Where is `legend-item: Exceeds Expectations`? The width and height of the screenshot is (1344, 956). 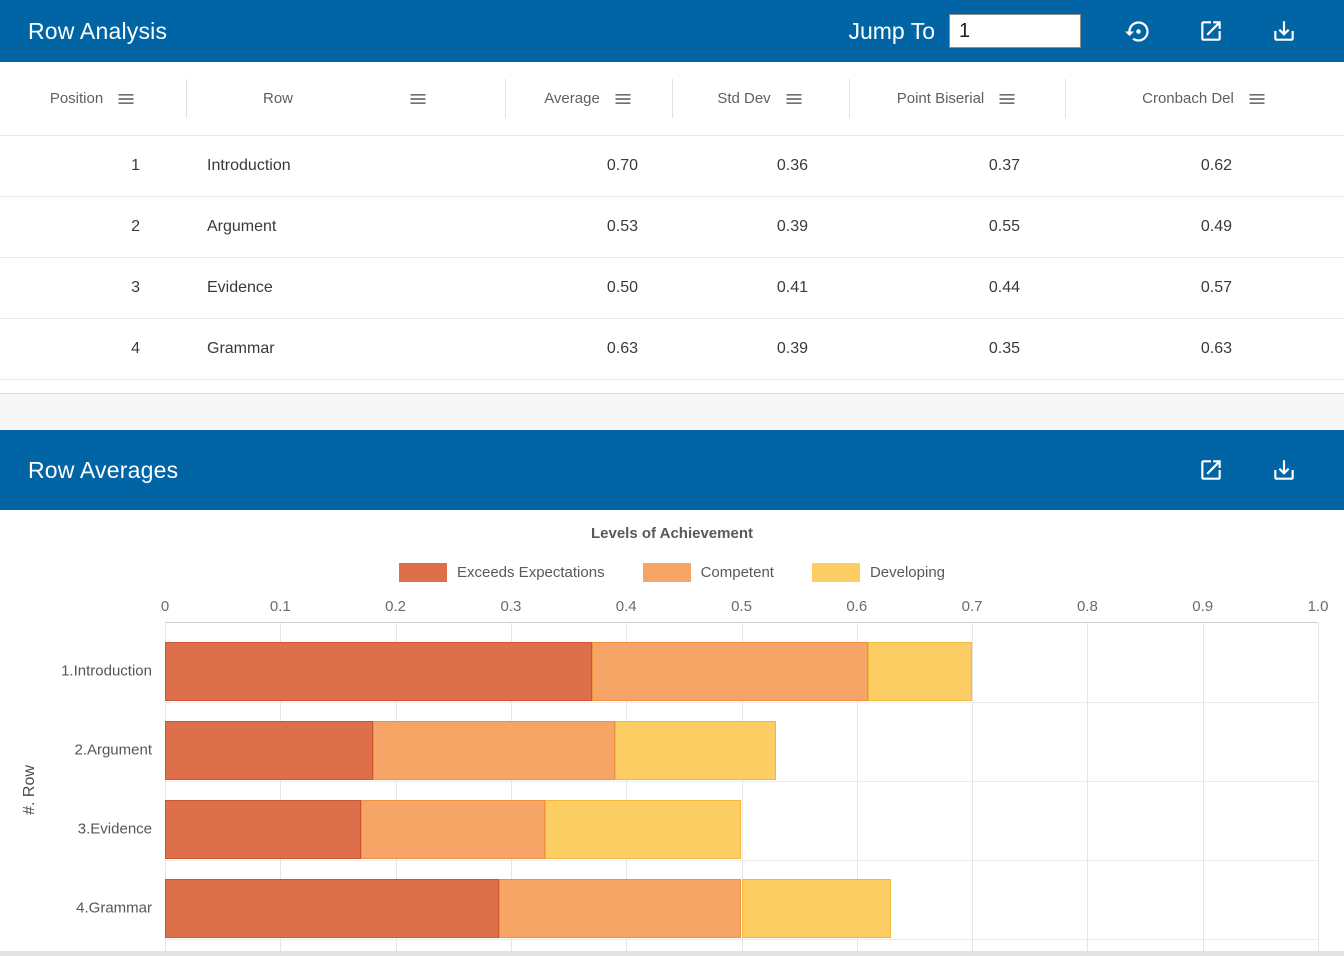 legend-item: Exceeds Expectations is located at coordinates (501, 572).